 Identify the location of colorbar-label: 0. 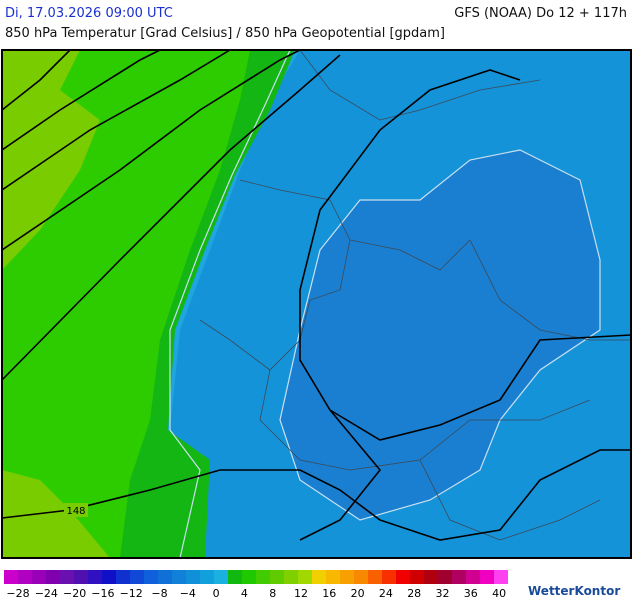
(216, 593).